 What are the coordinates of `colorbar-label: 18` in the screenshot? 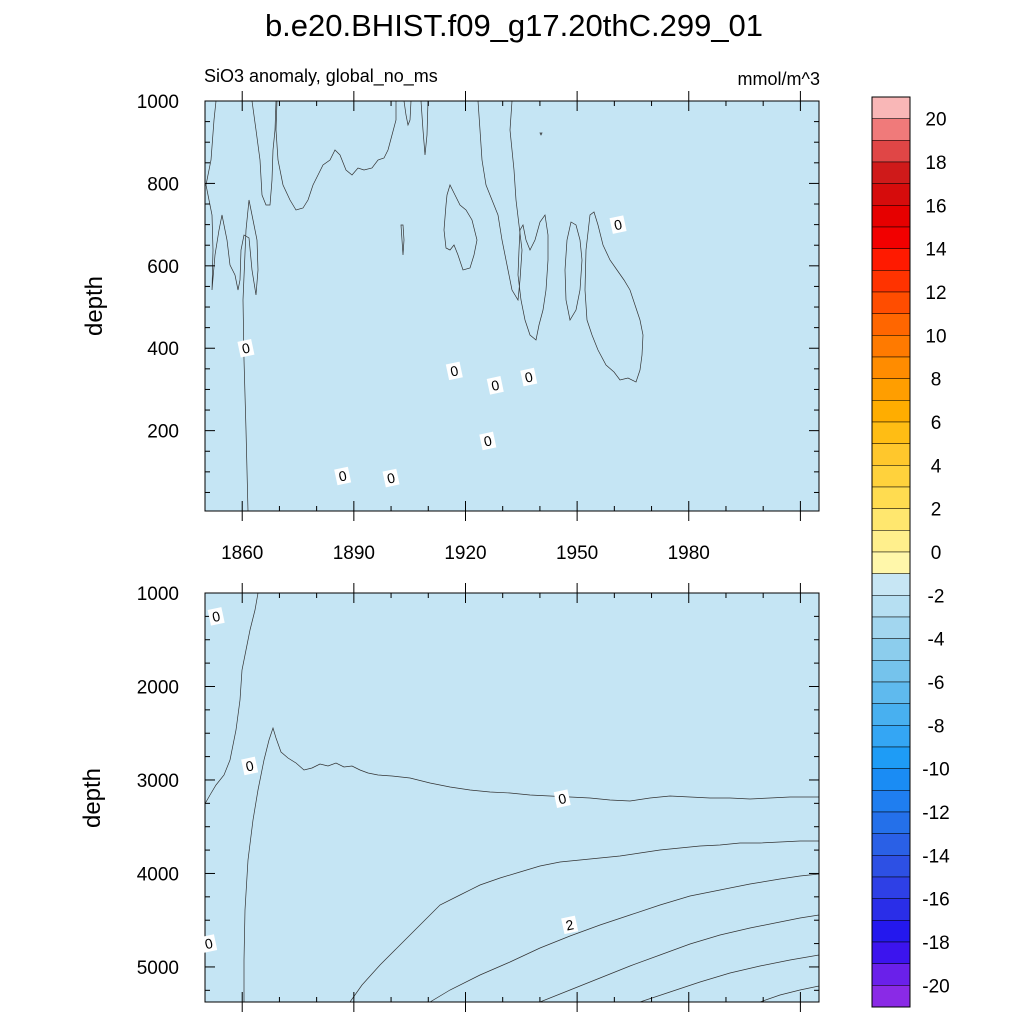 It's located at (935, 163).